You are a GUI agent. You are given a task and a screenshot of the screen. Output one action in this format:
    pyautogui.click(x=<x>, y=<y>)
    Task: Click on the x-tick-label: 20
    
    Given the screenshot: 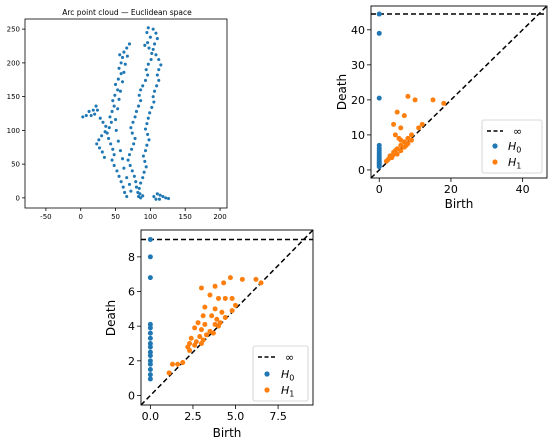 What is the action you would take?
    pyautogui.click(x=451, y=189)
    